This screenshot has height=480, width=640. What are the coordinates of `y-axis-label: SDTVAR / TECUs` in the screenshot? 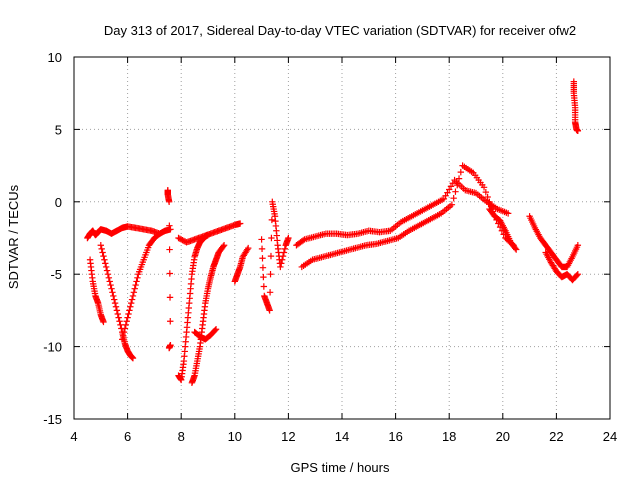 It's located at (13, 236).